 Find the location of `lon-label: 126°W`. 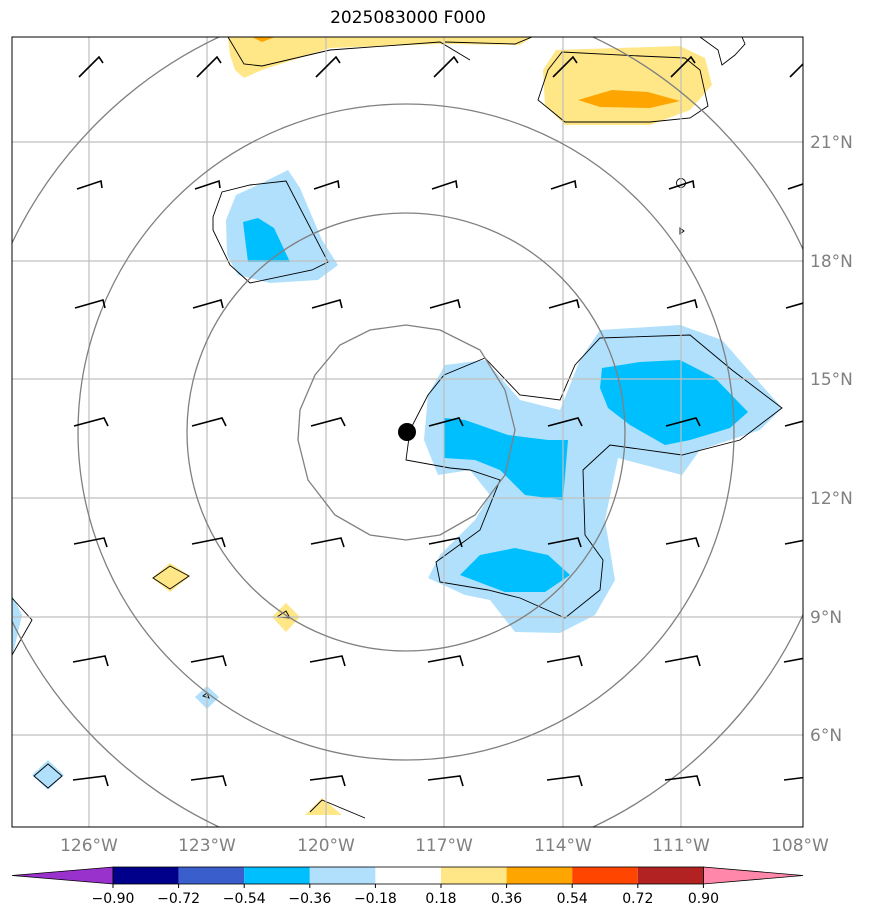

lon-label: 126°W is located at coordinates (89, 846).